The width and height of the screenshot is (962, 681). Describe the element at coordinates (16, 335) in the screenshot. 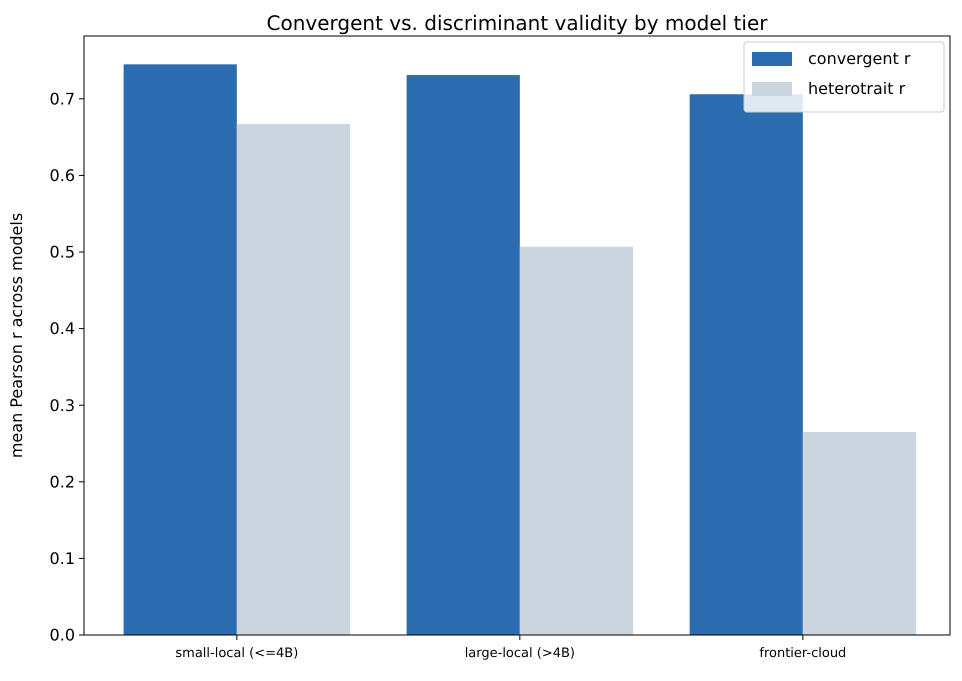

I see `y-axis-title: mean Pearson r across models` at that location.